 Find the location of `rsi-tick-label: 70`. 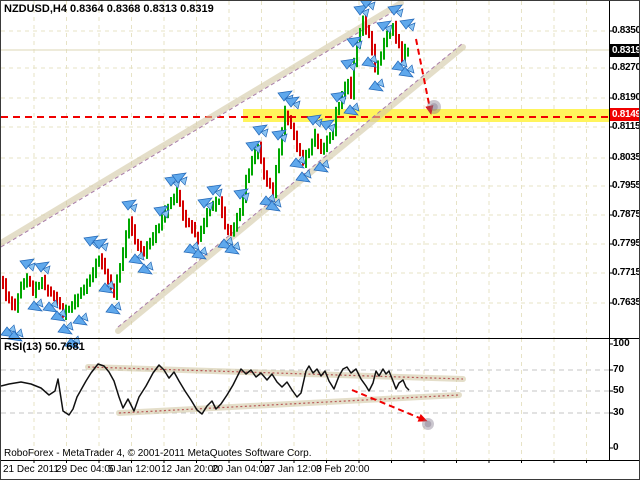

rsi-tick-label: 70 is located at coordinates (619, 369).